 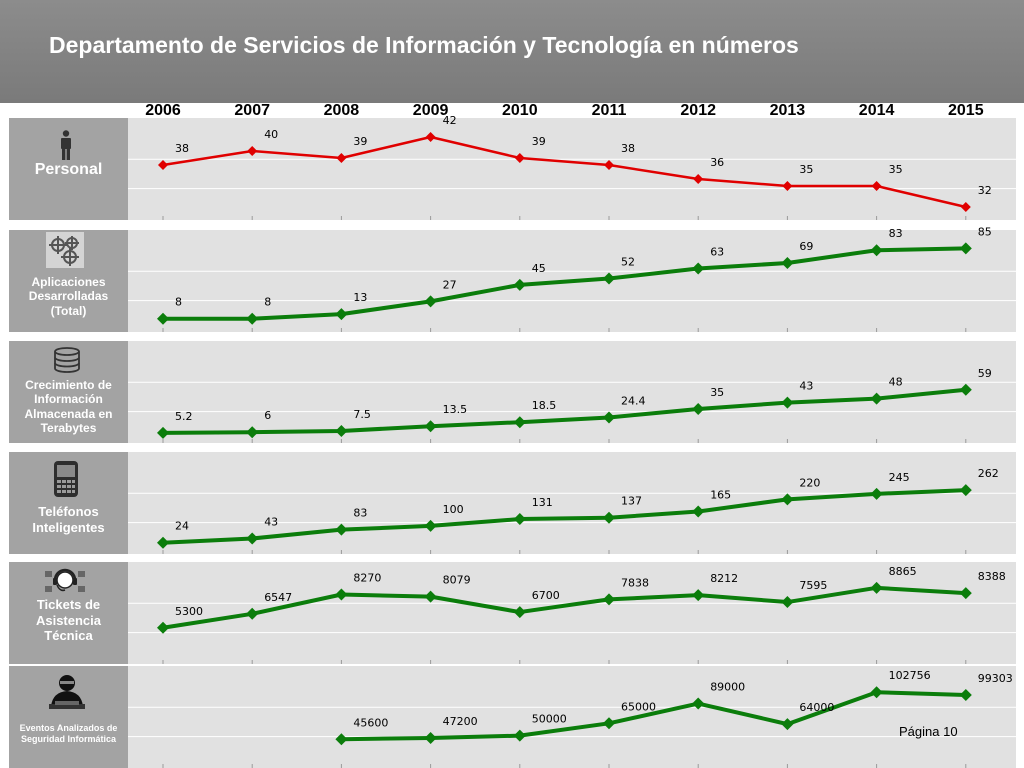 I want to click on hacker-icon, so click(x=67, y=692).